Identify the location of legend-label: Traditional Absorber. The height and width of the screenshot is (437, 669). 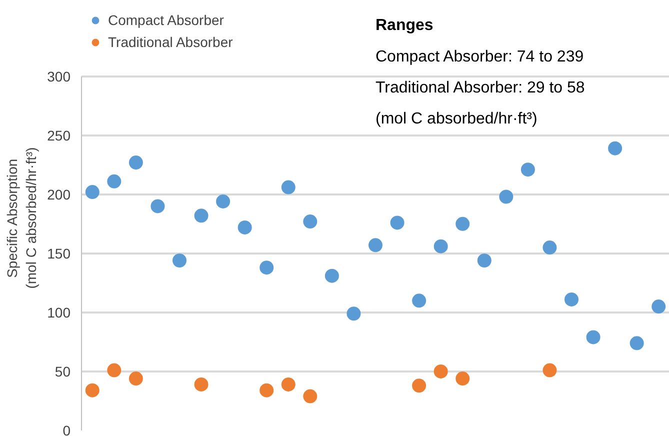
(170, 42).